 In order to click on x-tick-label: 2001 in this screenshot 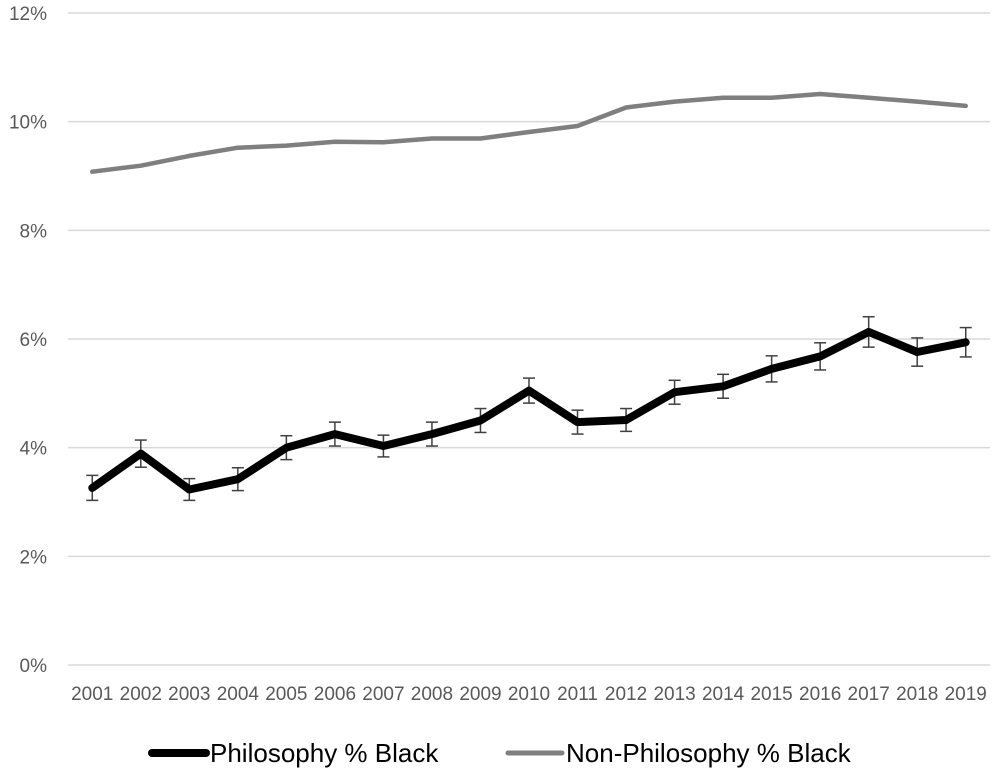, I will do `click(92, 694)`.